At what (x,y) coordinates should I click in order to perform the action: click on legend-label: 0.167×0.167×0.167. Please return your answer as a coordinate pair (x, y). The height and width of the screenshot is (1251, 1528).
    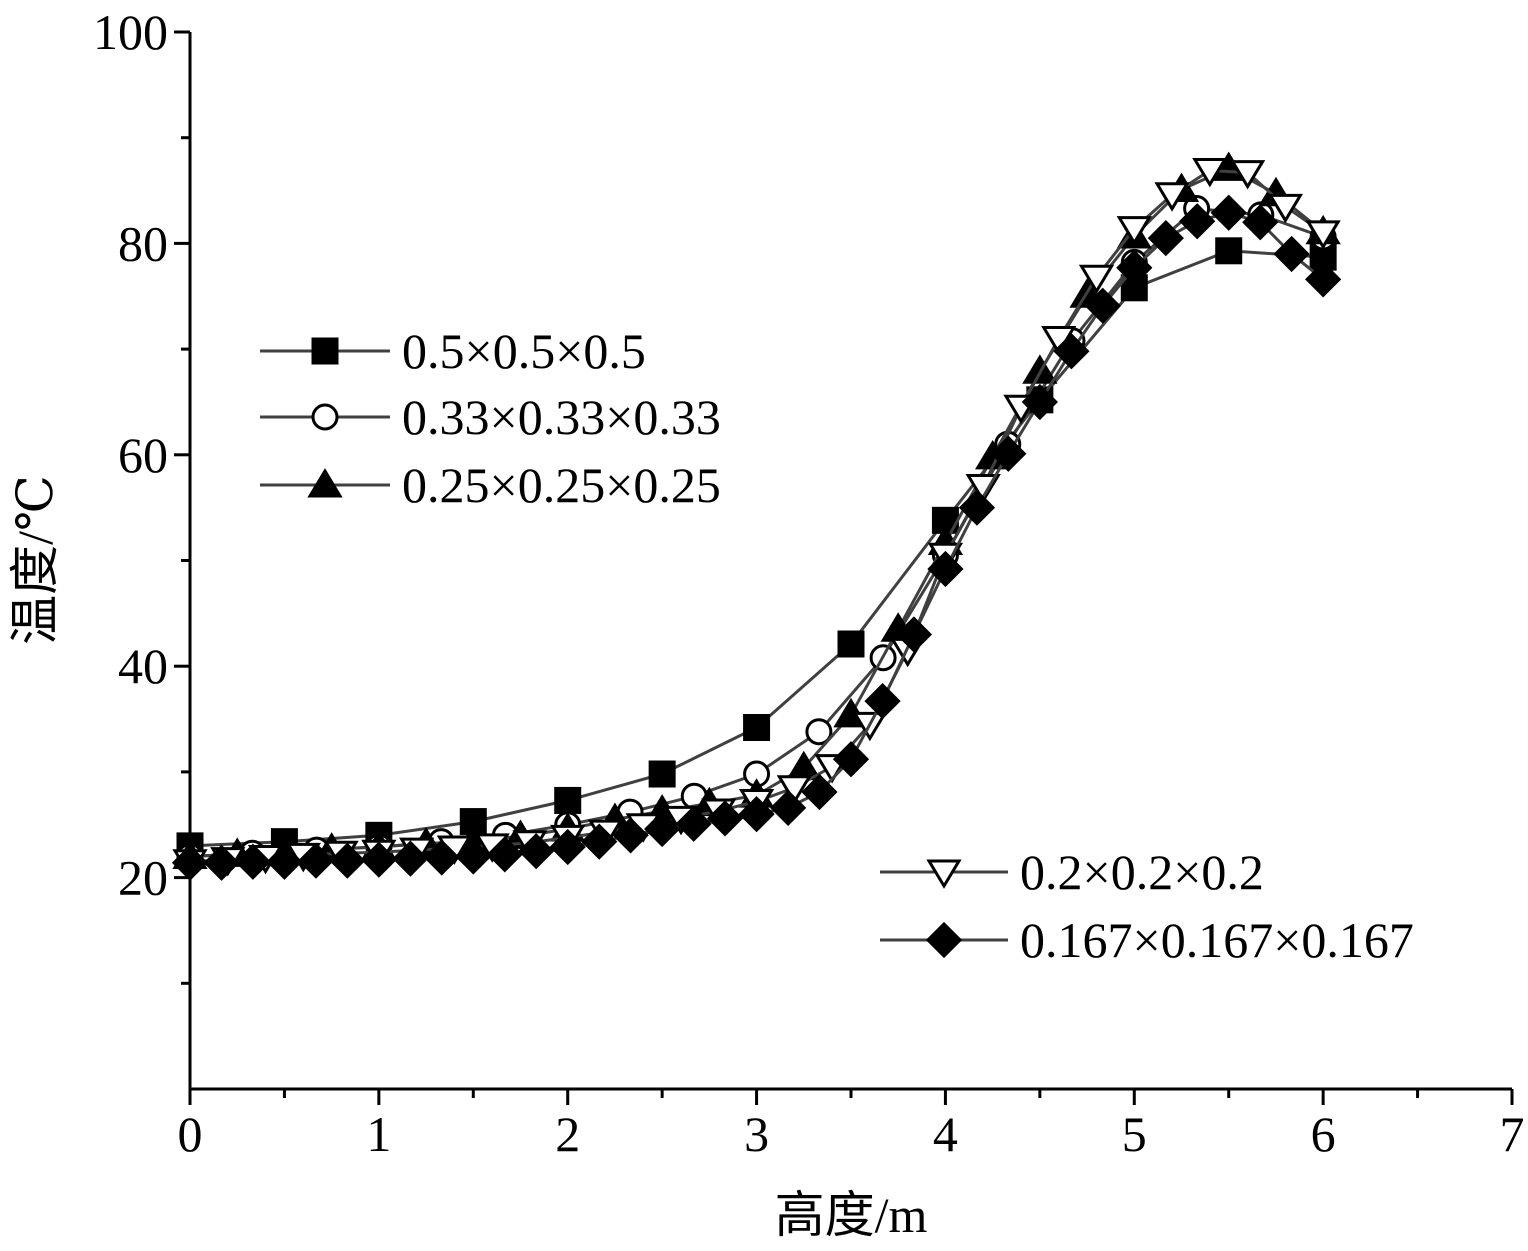
    Looking at the image, I should click on (1217, 940).